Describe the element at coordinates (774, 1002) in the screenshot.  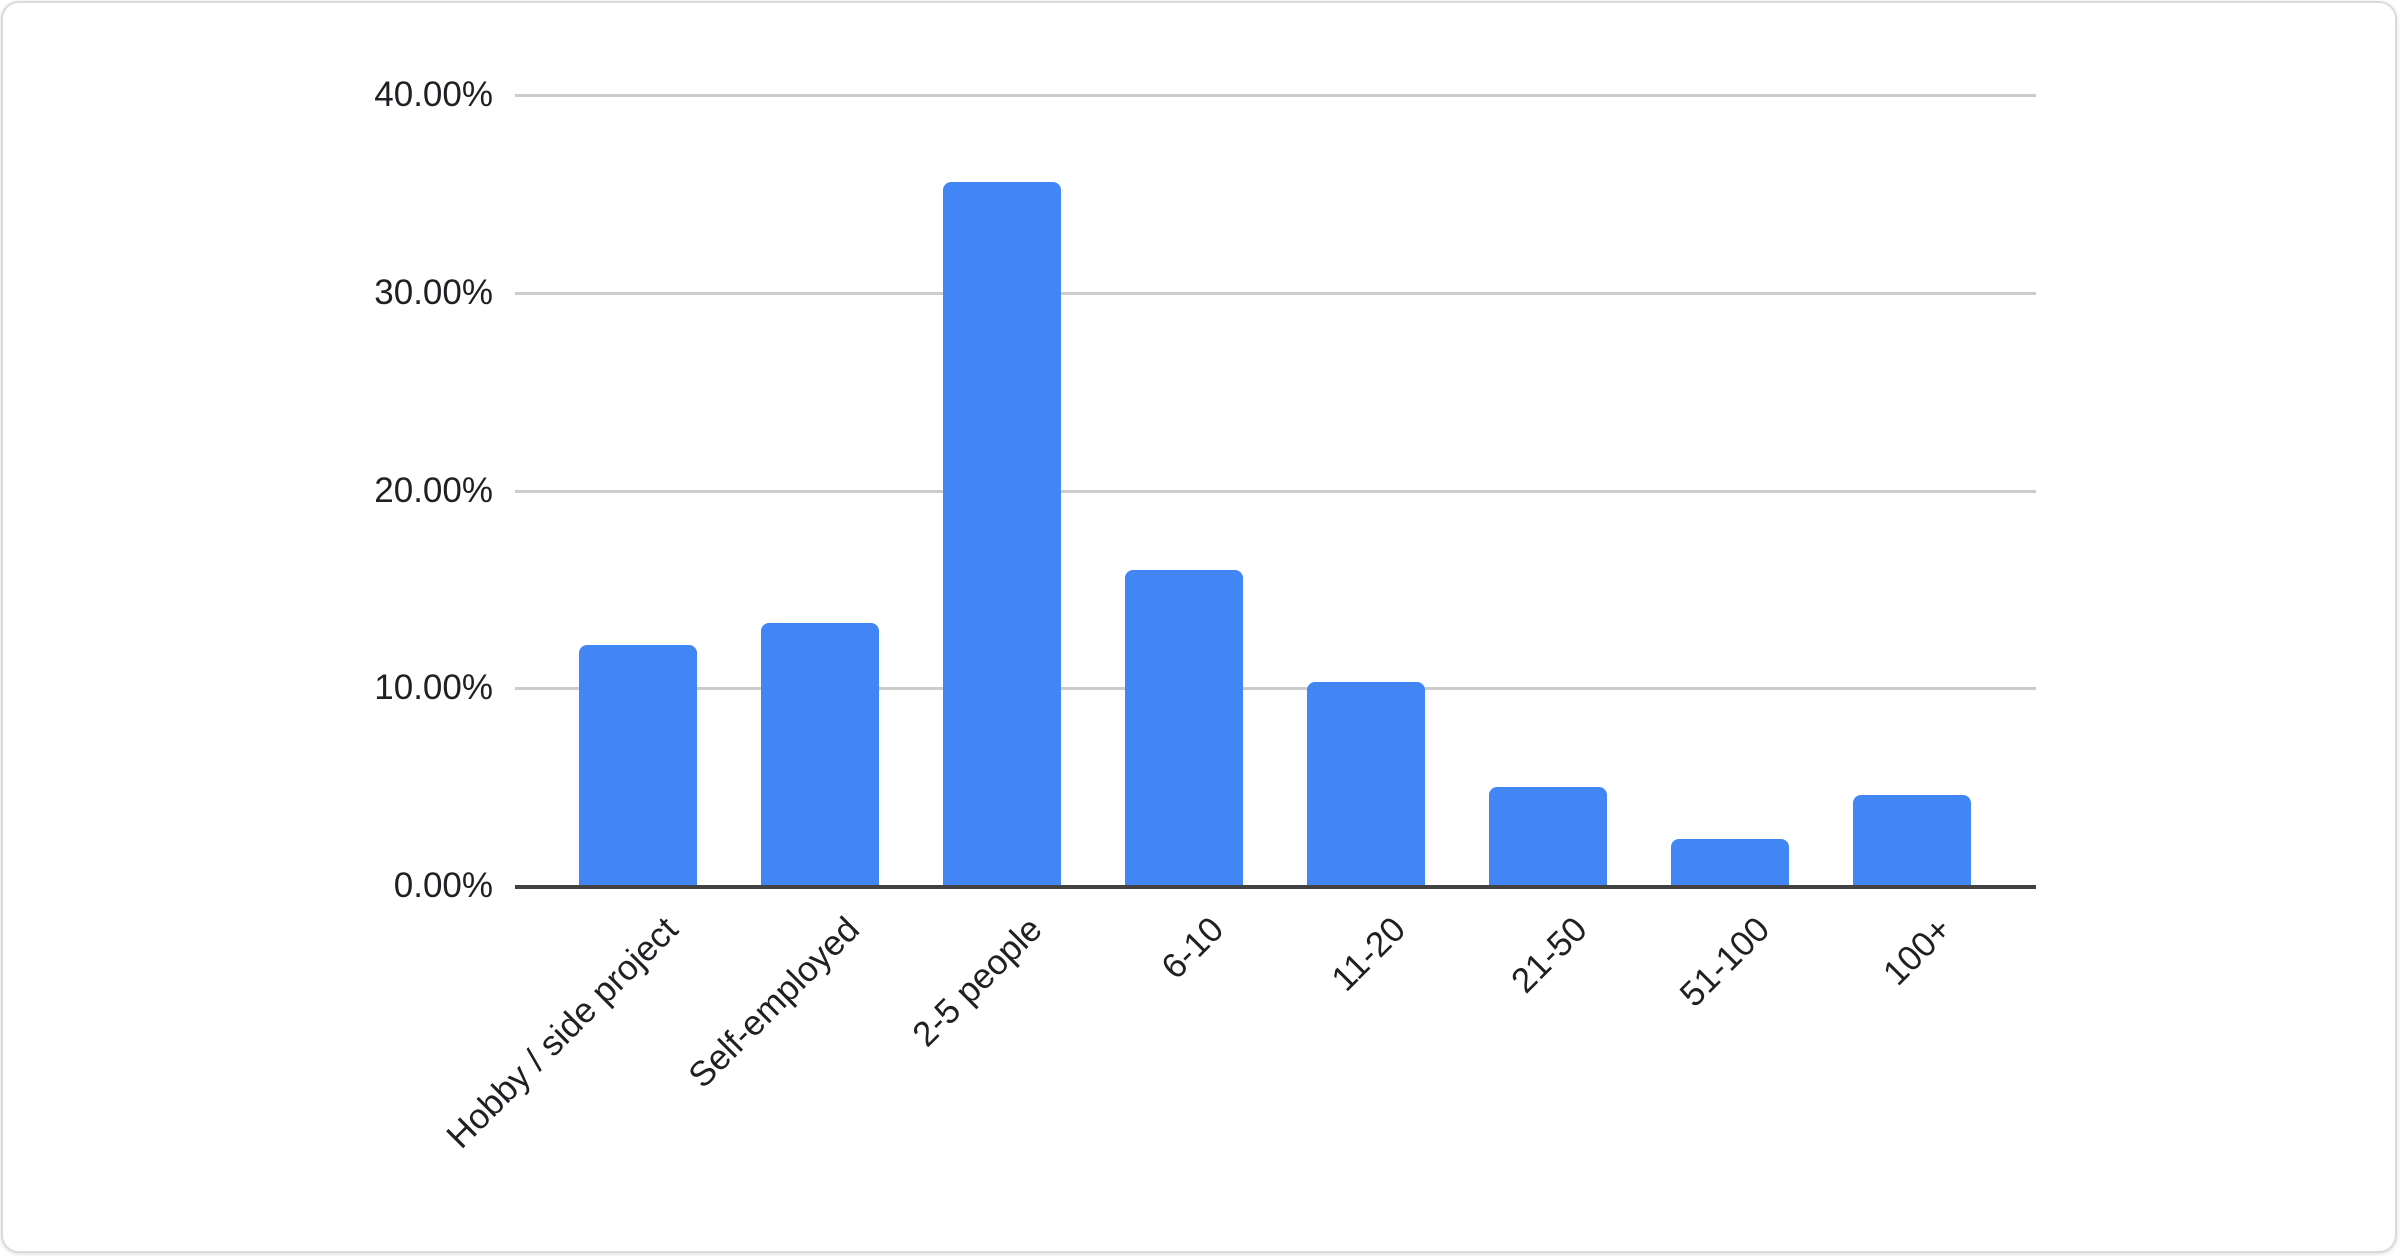
I see `x-tick-label-self-employed: Self-employed` at that location.